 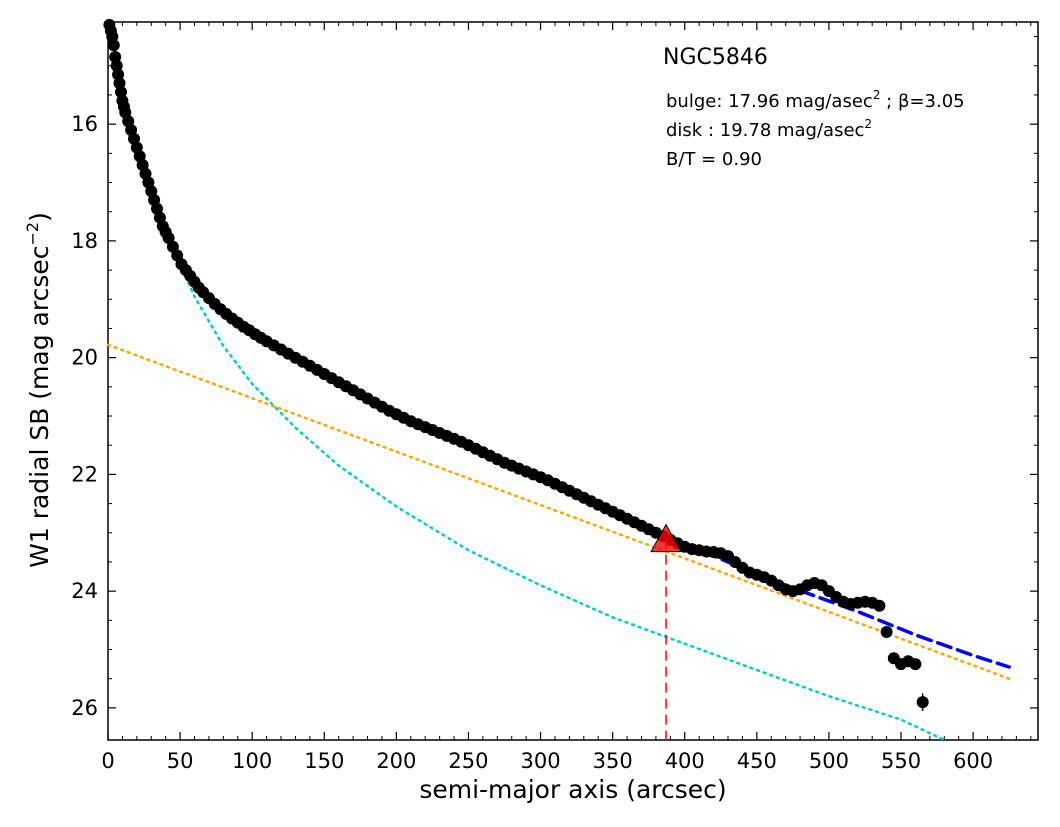 What do you see at coordinates (714, 159) in the screenshot?
I see `bt-annotation: B/T = 0.90` at bounding box center [714, 159].